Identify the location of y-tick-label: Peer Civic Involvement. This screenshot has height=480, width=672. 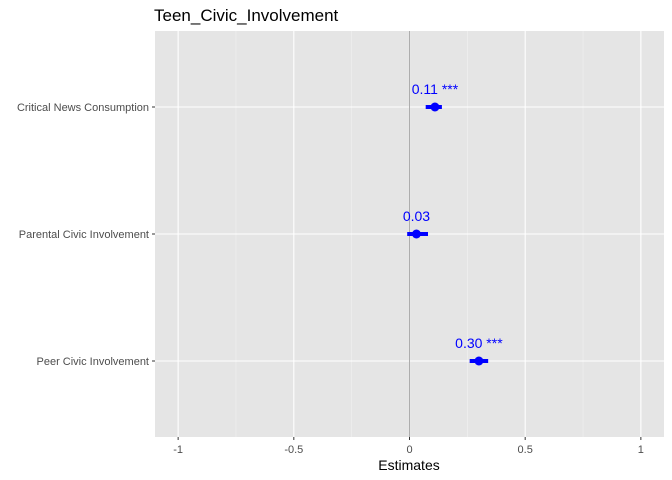
(93, 362).